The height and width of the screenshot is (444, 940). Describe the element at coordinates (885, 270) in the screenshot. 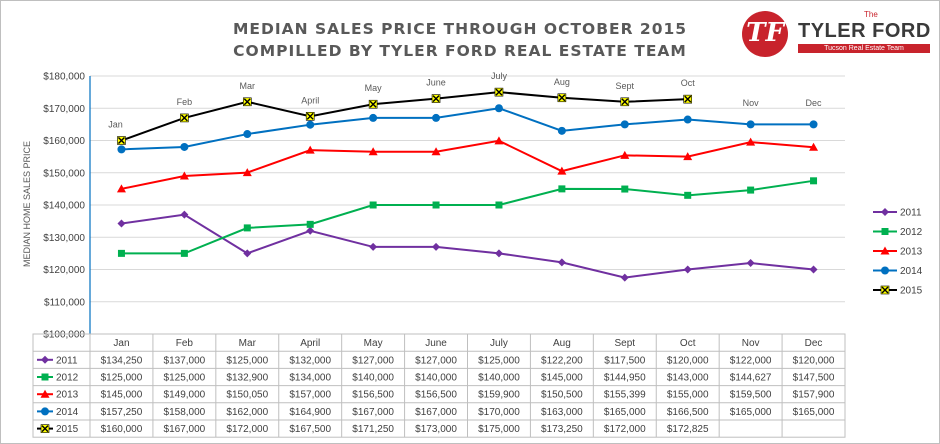

I see `legend-marker-2014` at that location.